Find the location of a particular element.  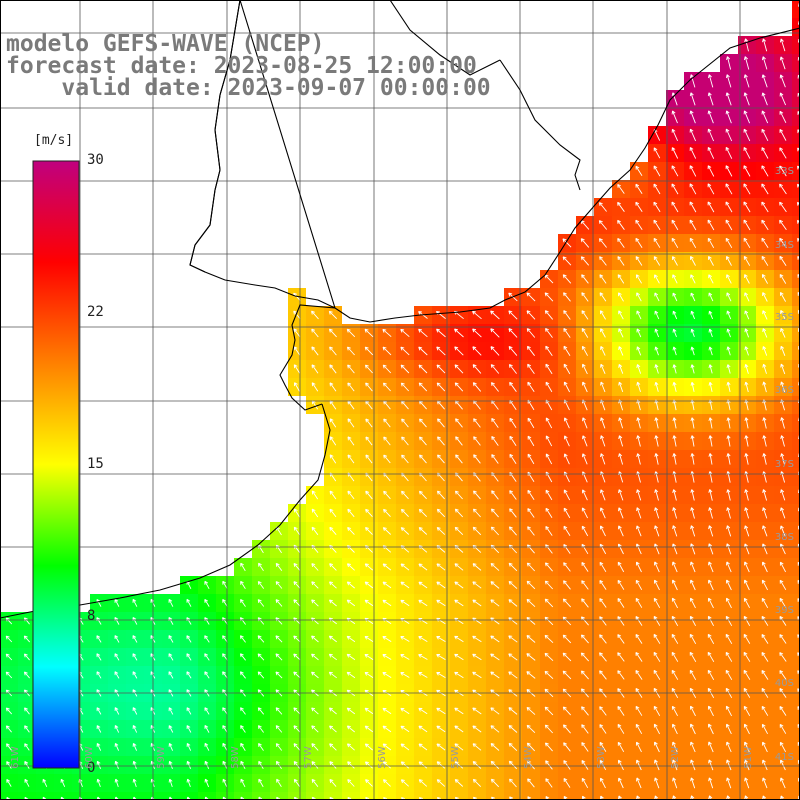

lon-label: 57W is located at coordinates (308, 757).